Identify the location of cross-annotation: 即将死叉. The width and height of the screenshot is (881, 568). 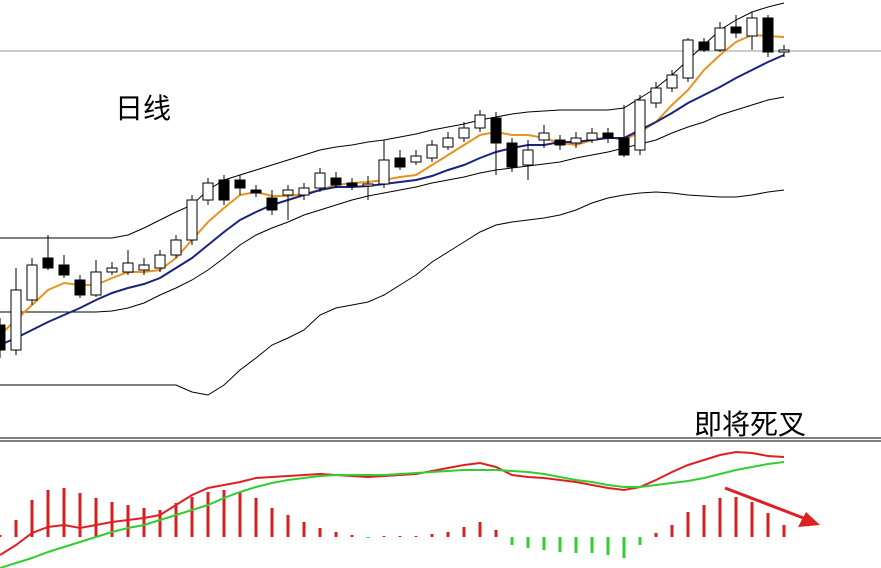
(750, 424).